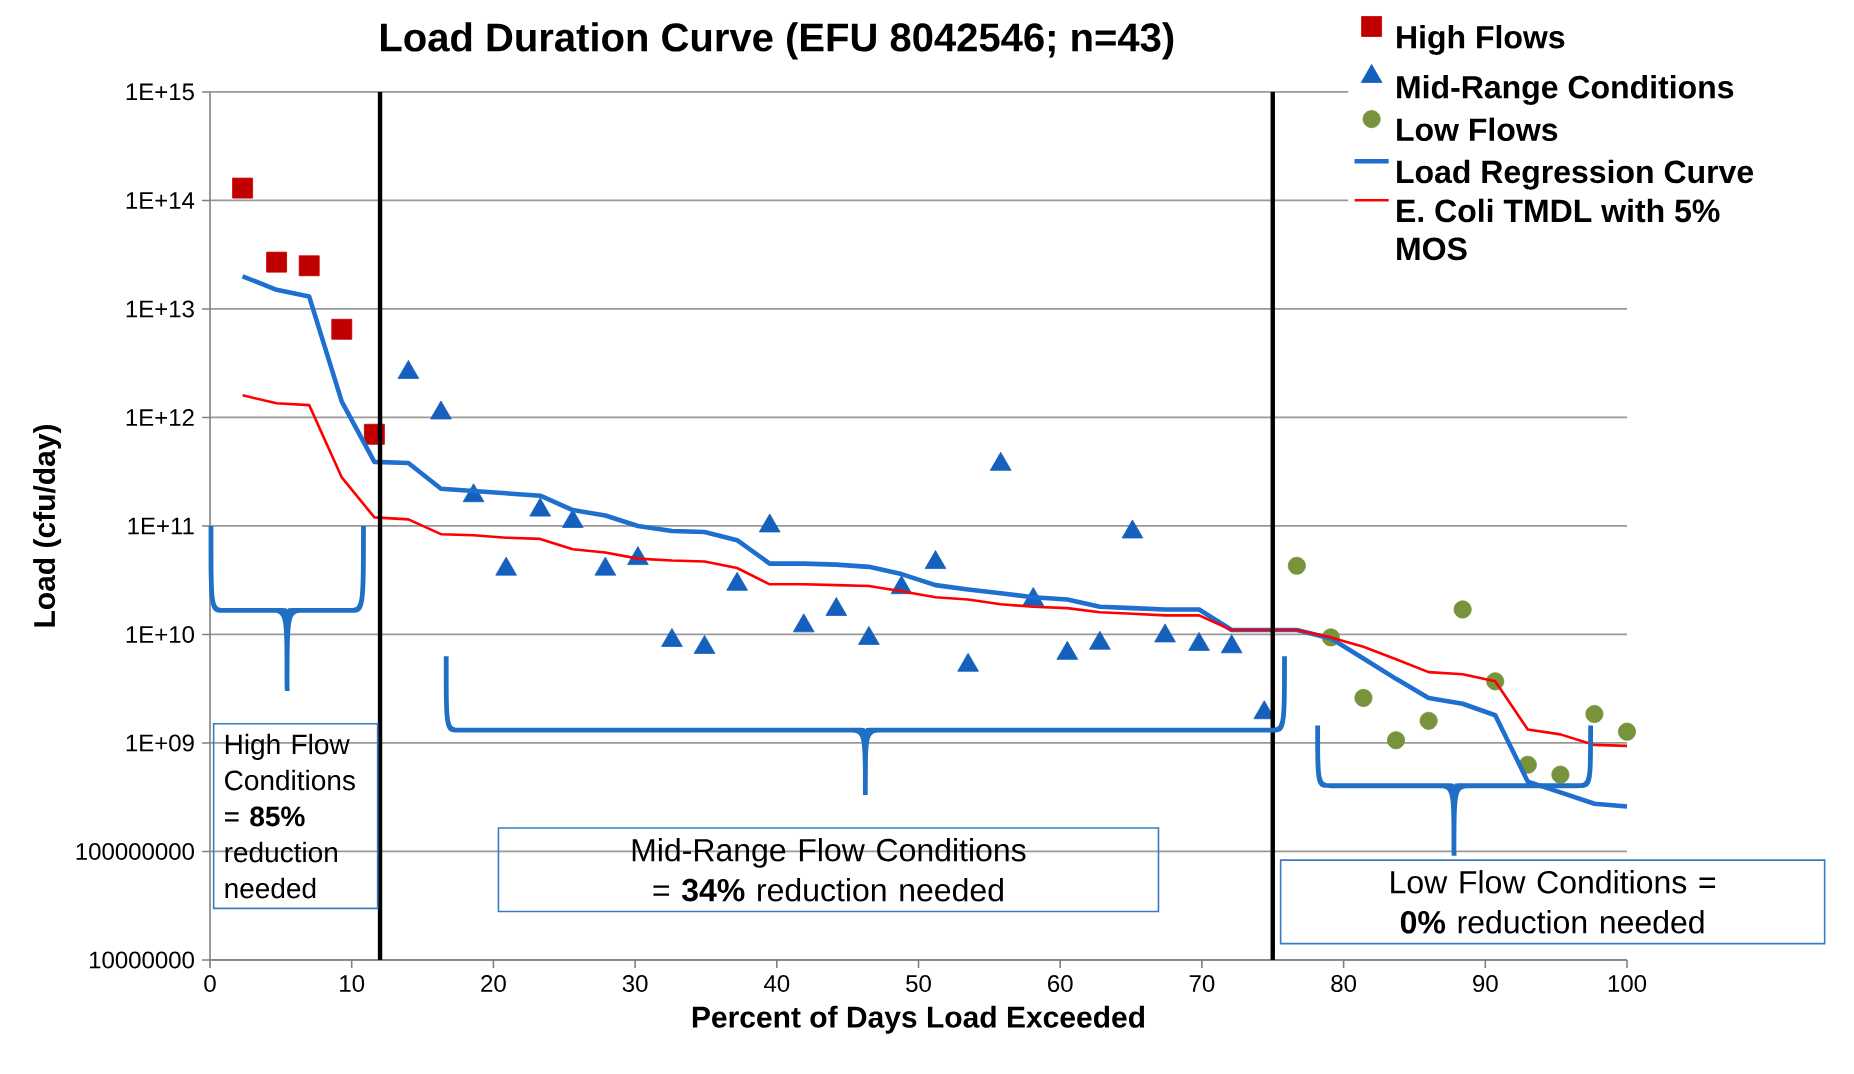 This screenshot has height=1074, width=1854. What do you see at coordinates (160, 743) in the screenshot?
I see `y-tick-label: 1E+09` at bounding box center [160, 743].